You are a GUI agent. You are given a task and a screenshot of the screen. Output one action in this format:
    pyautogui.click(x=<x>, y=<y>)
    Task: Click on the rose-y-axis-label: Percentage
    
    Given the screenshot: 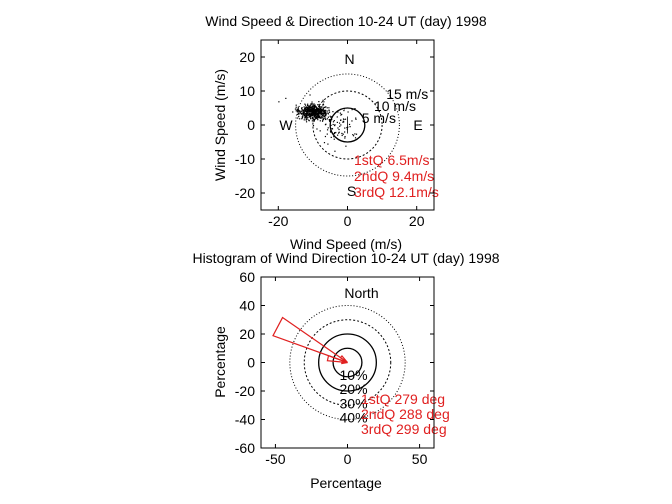 What is the action you would take?
    pyautogui.click(x=220, y=362)
    